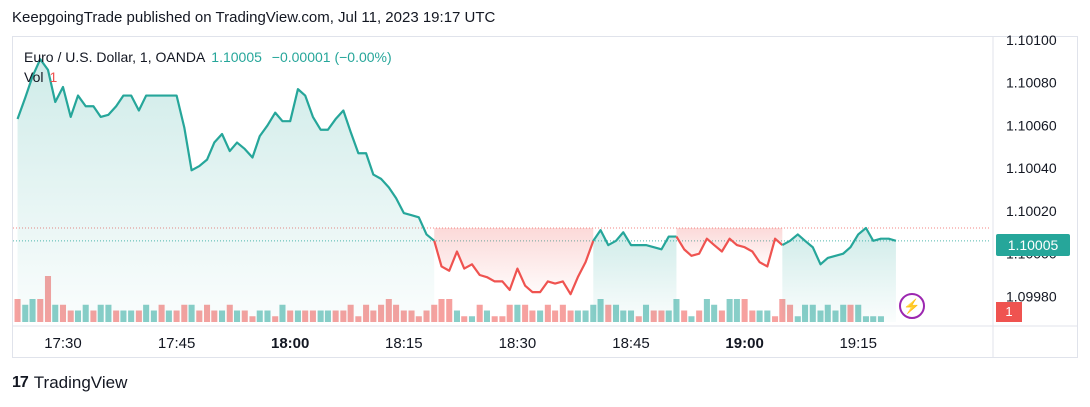 The width and height of the screenshot is (1090, 407). What do you see at coordinates (20, 382) in the screenshot?
I see `tradingview-logo-icon: 17` at bounding box center [20, 382].